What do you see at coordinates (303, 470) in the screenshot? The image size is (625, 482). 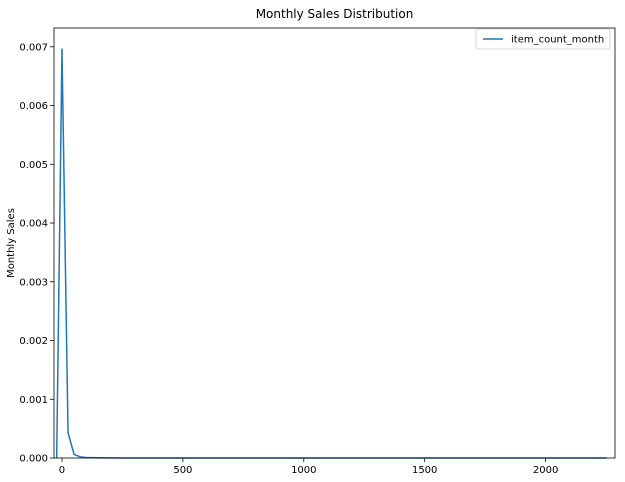 I see `x-tick-label: 1000` at bounding box center [303, 470].